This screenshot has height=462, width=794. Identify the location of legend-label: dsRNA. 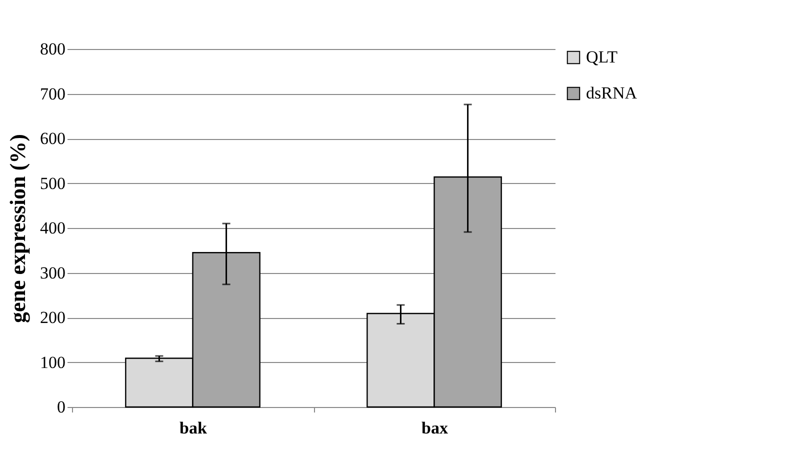
(612, 93).